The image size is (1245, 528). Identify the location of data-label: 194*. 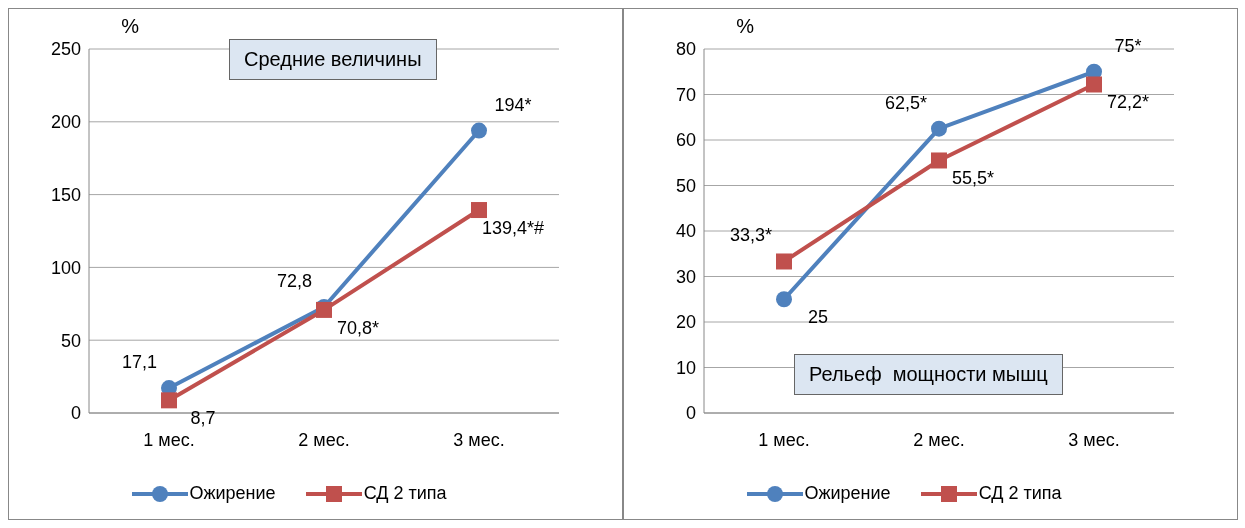
(513, 104).